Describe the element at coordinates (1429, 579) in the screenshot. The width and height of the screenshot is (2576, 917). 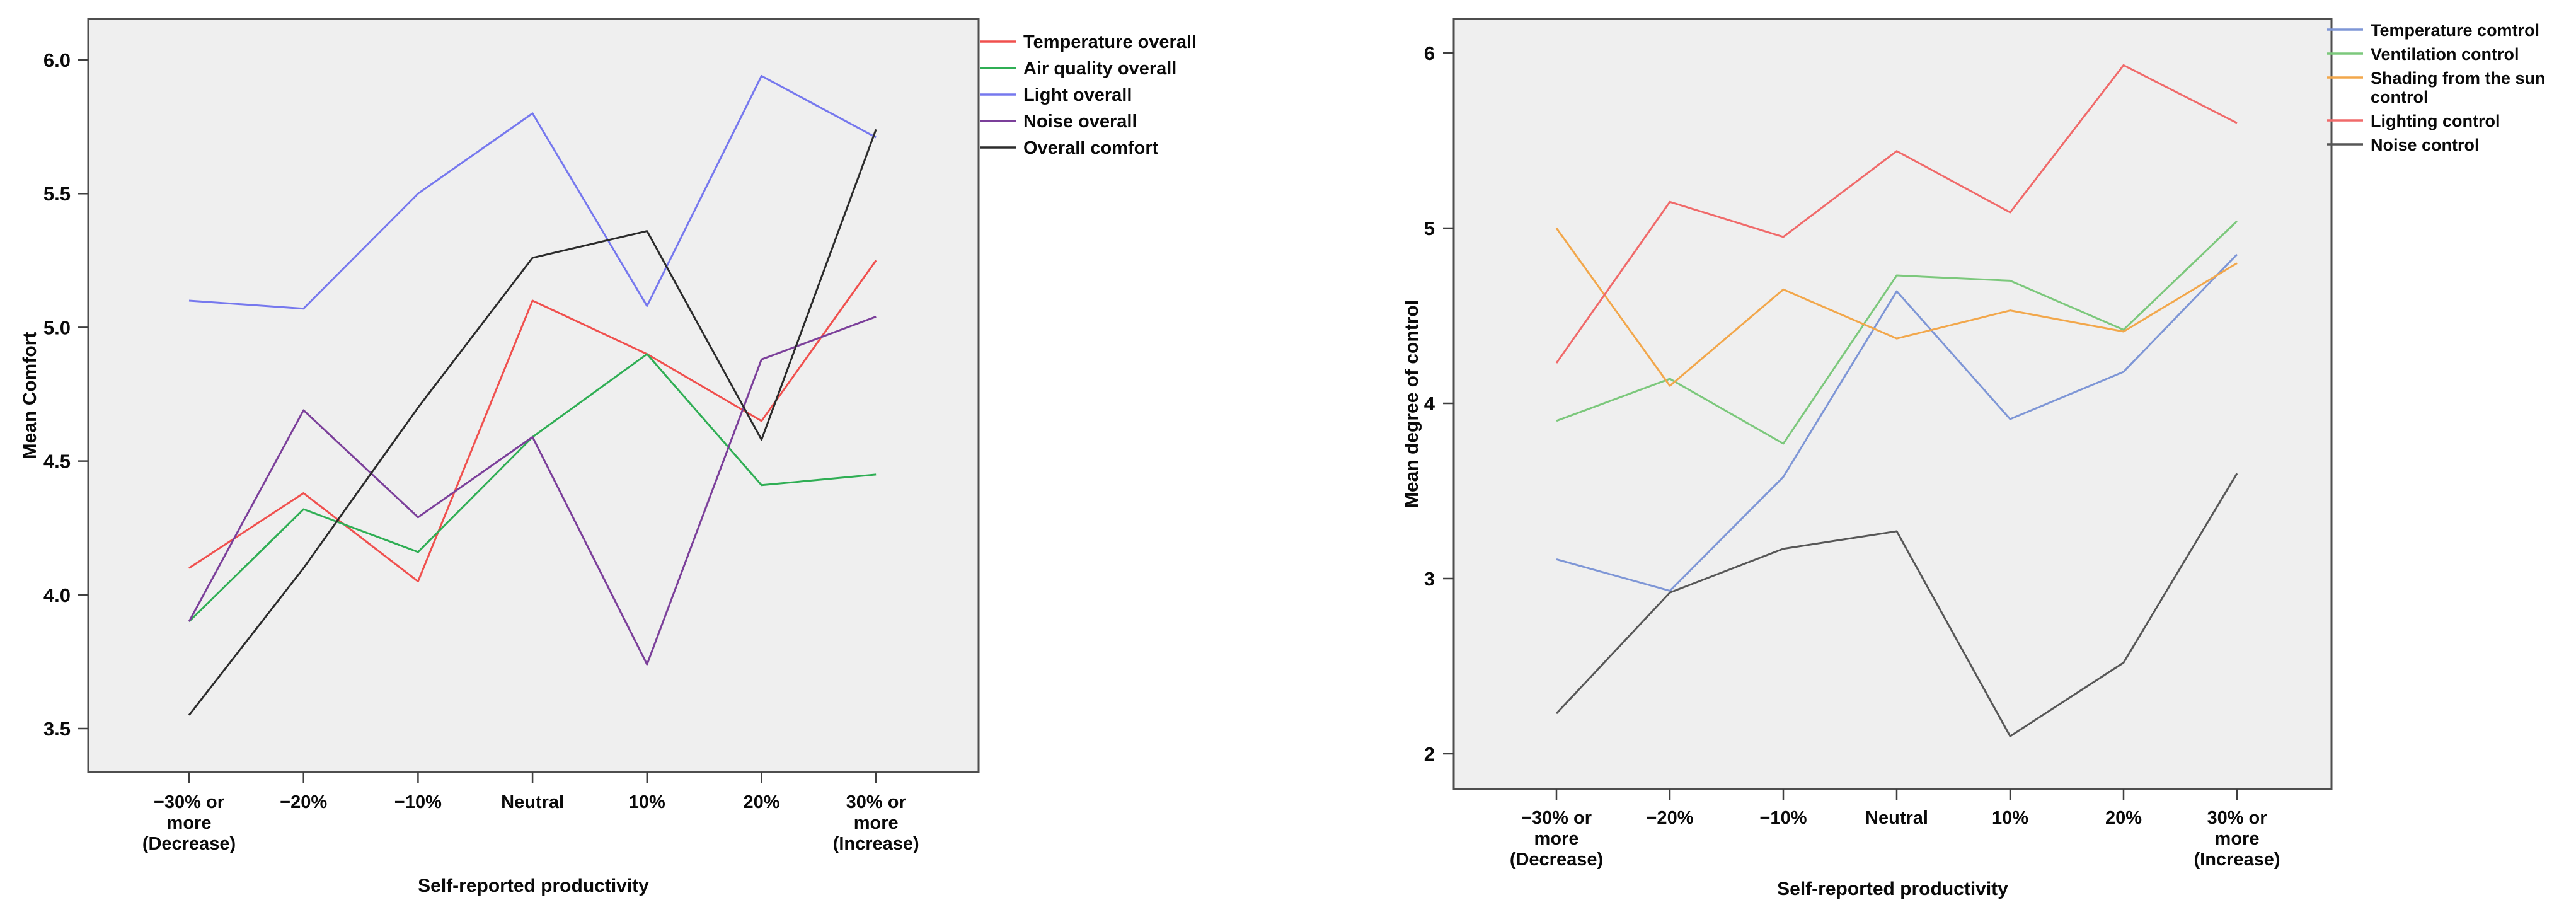
I see `y-tick-label: 3` at that location.